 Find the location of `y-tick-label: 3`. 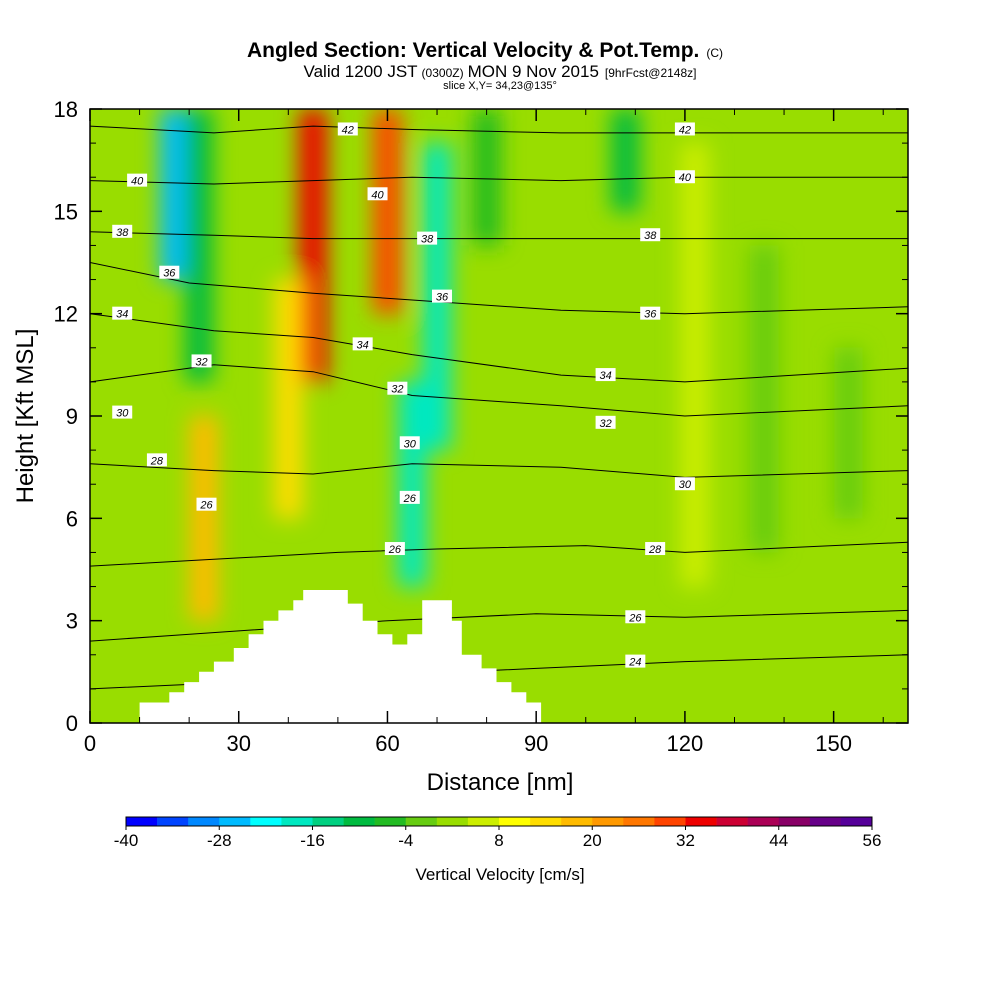

y-tick-label: 3 is located at coordinates (72, 621).